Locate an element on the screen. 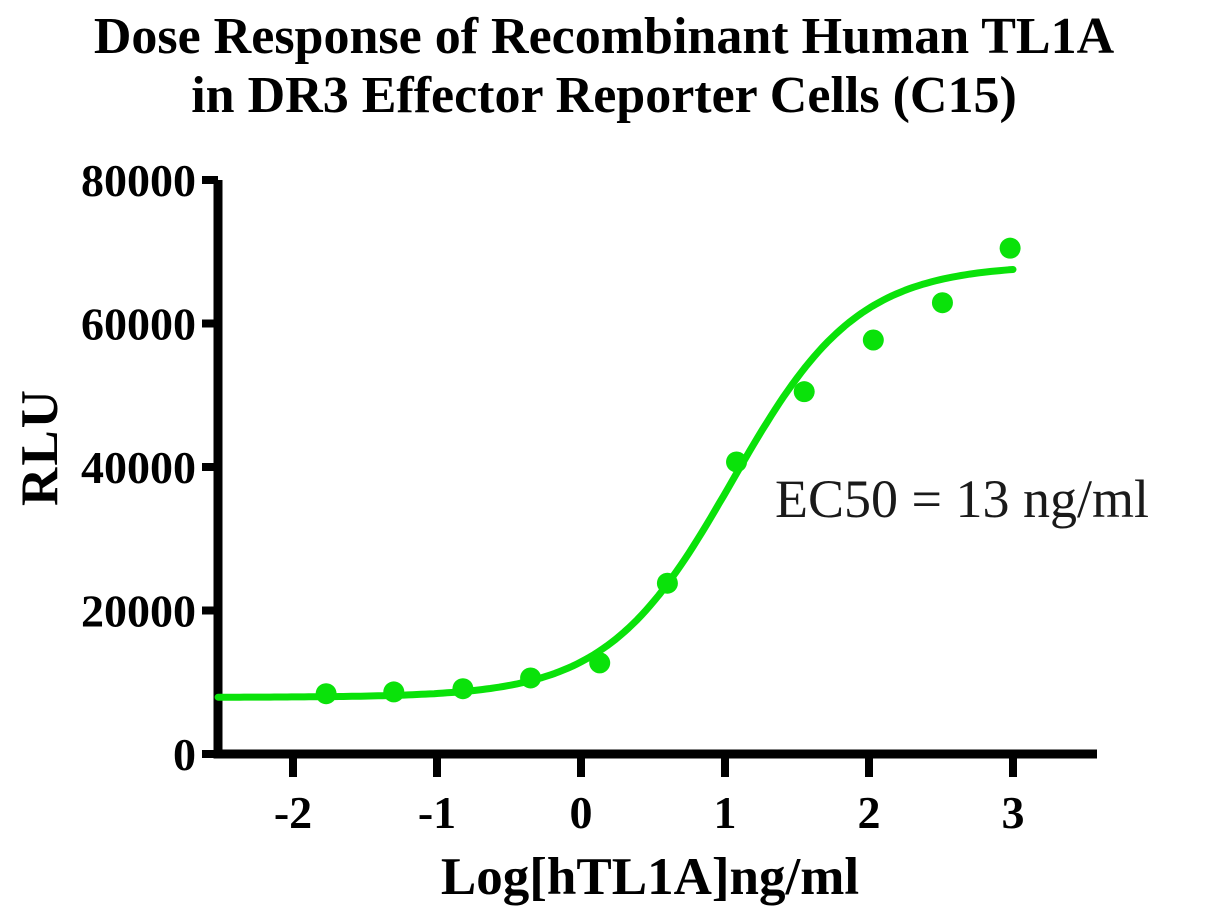 This screenshot has width=1208, height=915. chart-title-line2: in DR3 Effector Reporter Cells (C15) is located at coordinates (604, 95).